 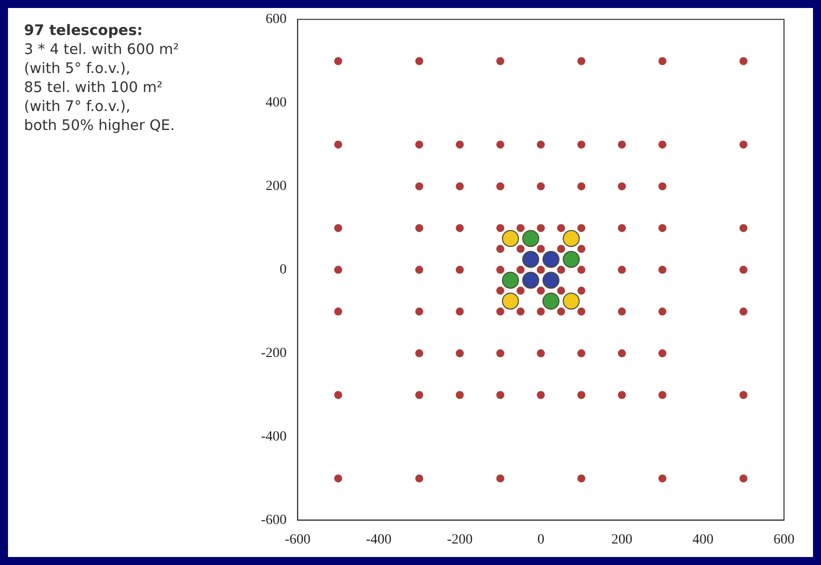 I want to click on x-tick-label: 400, so click(x=703, y=540).